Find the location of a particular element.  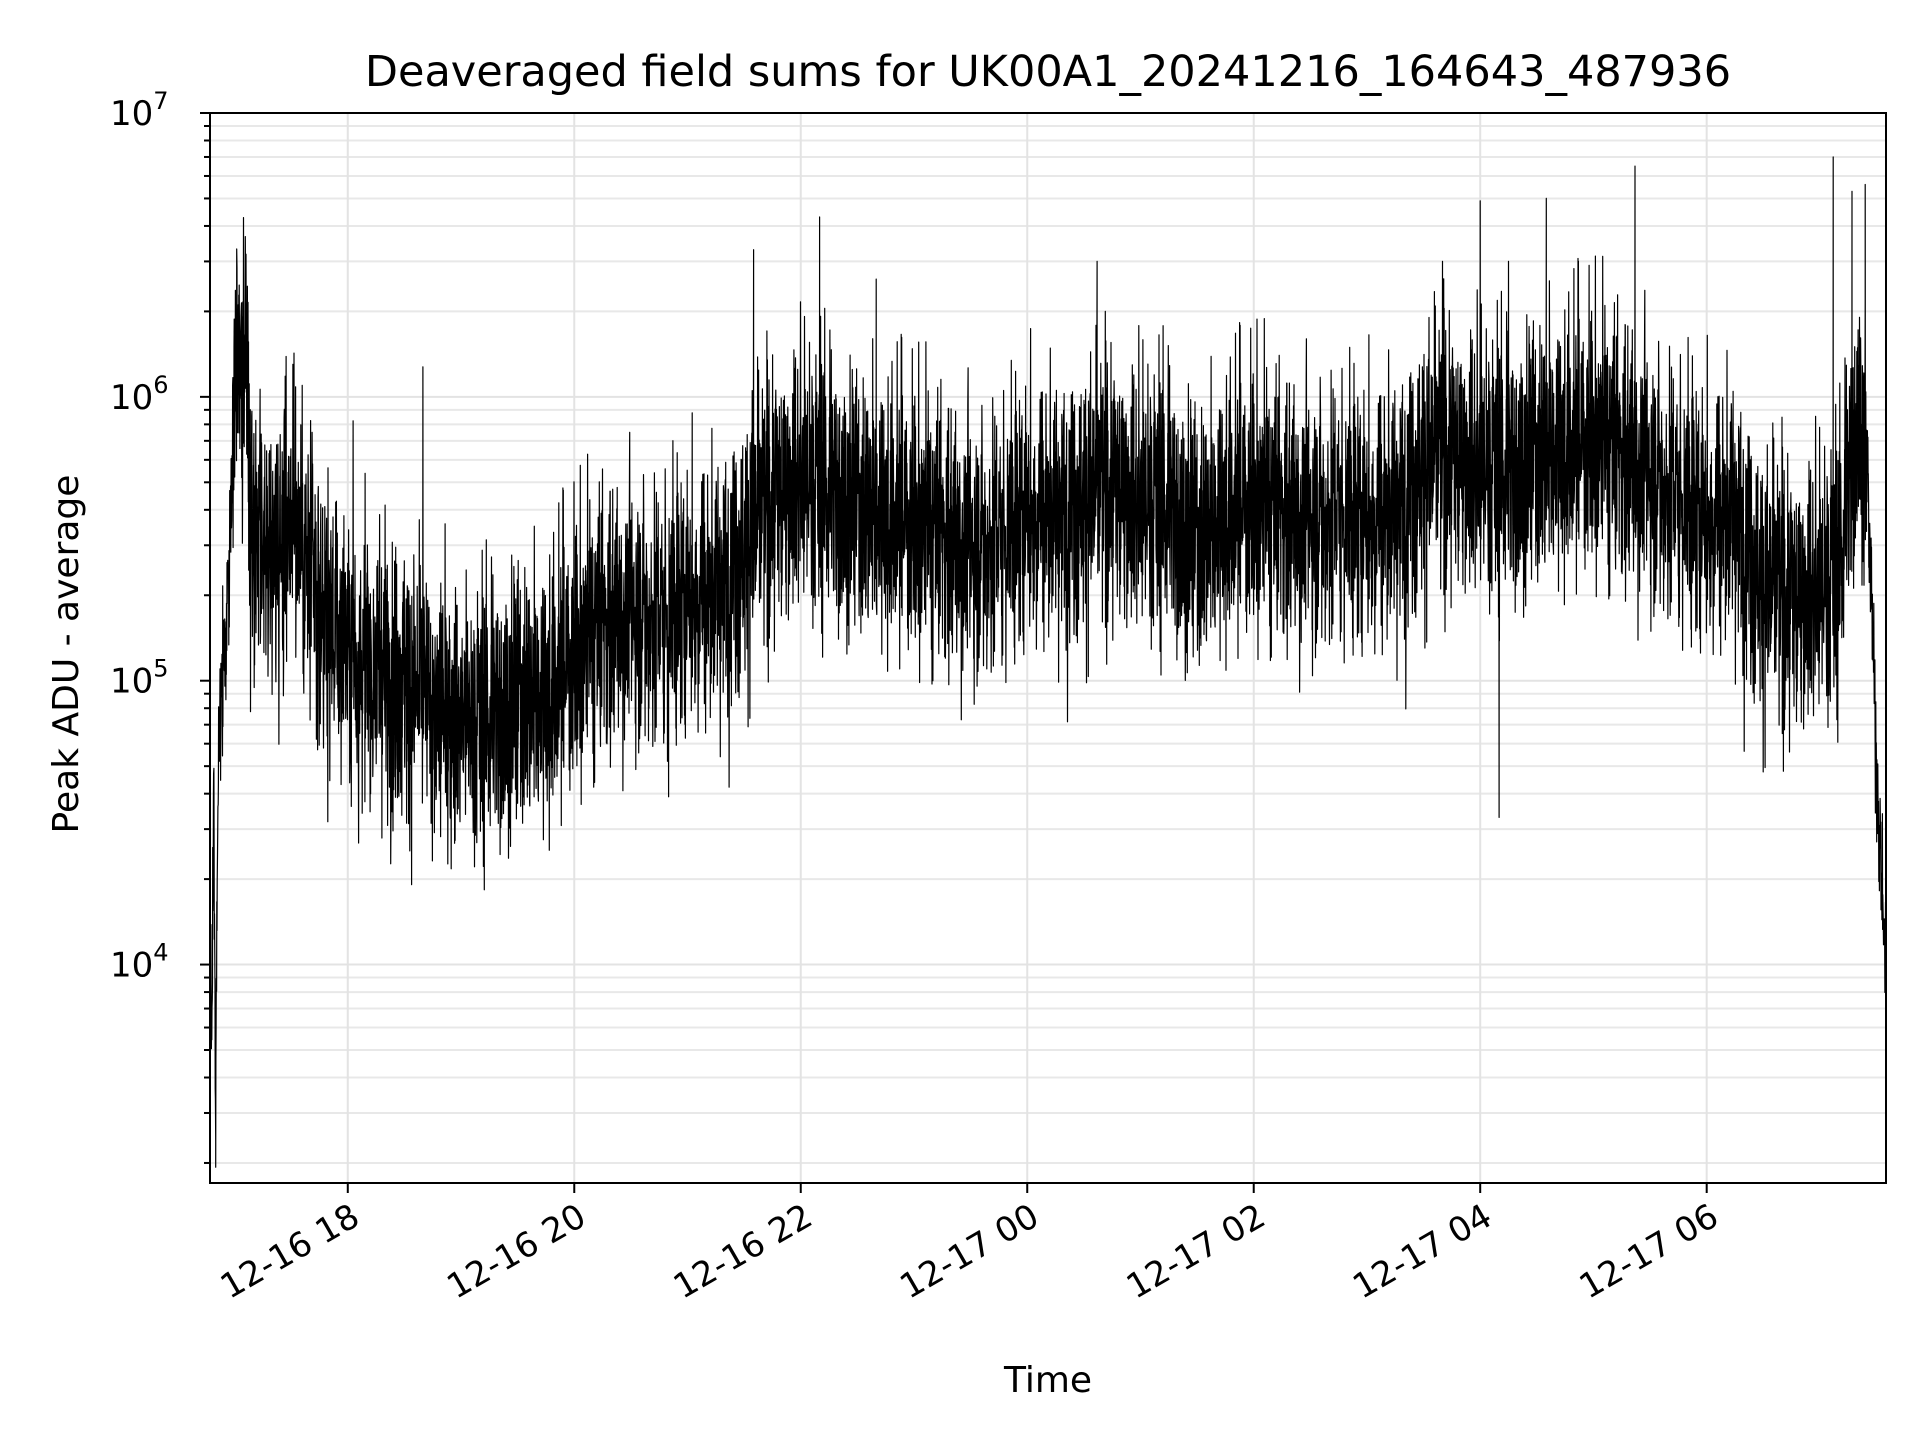

y-tick-exponent: 5 is located at coordinates (160, 669).